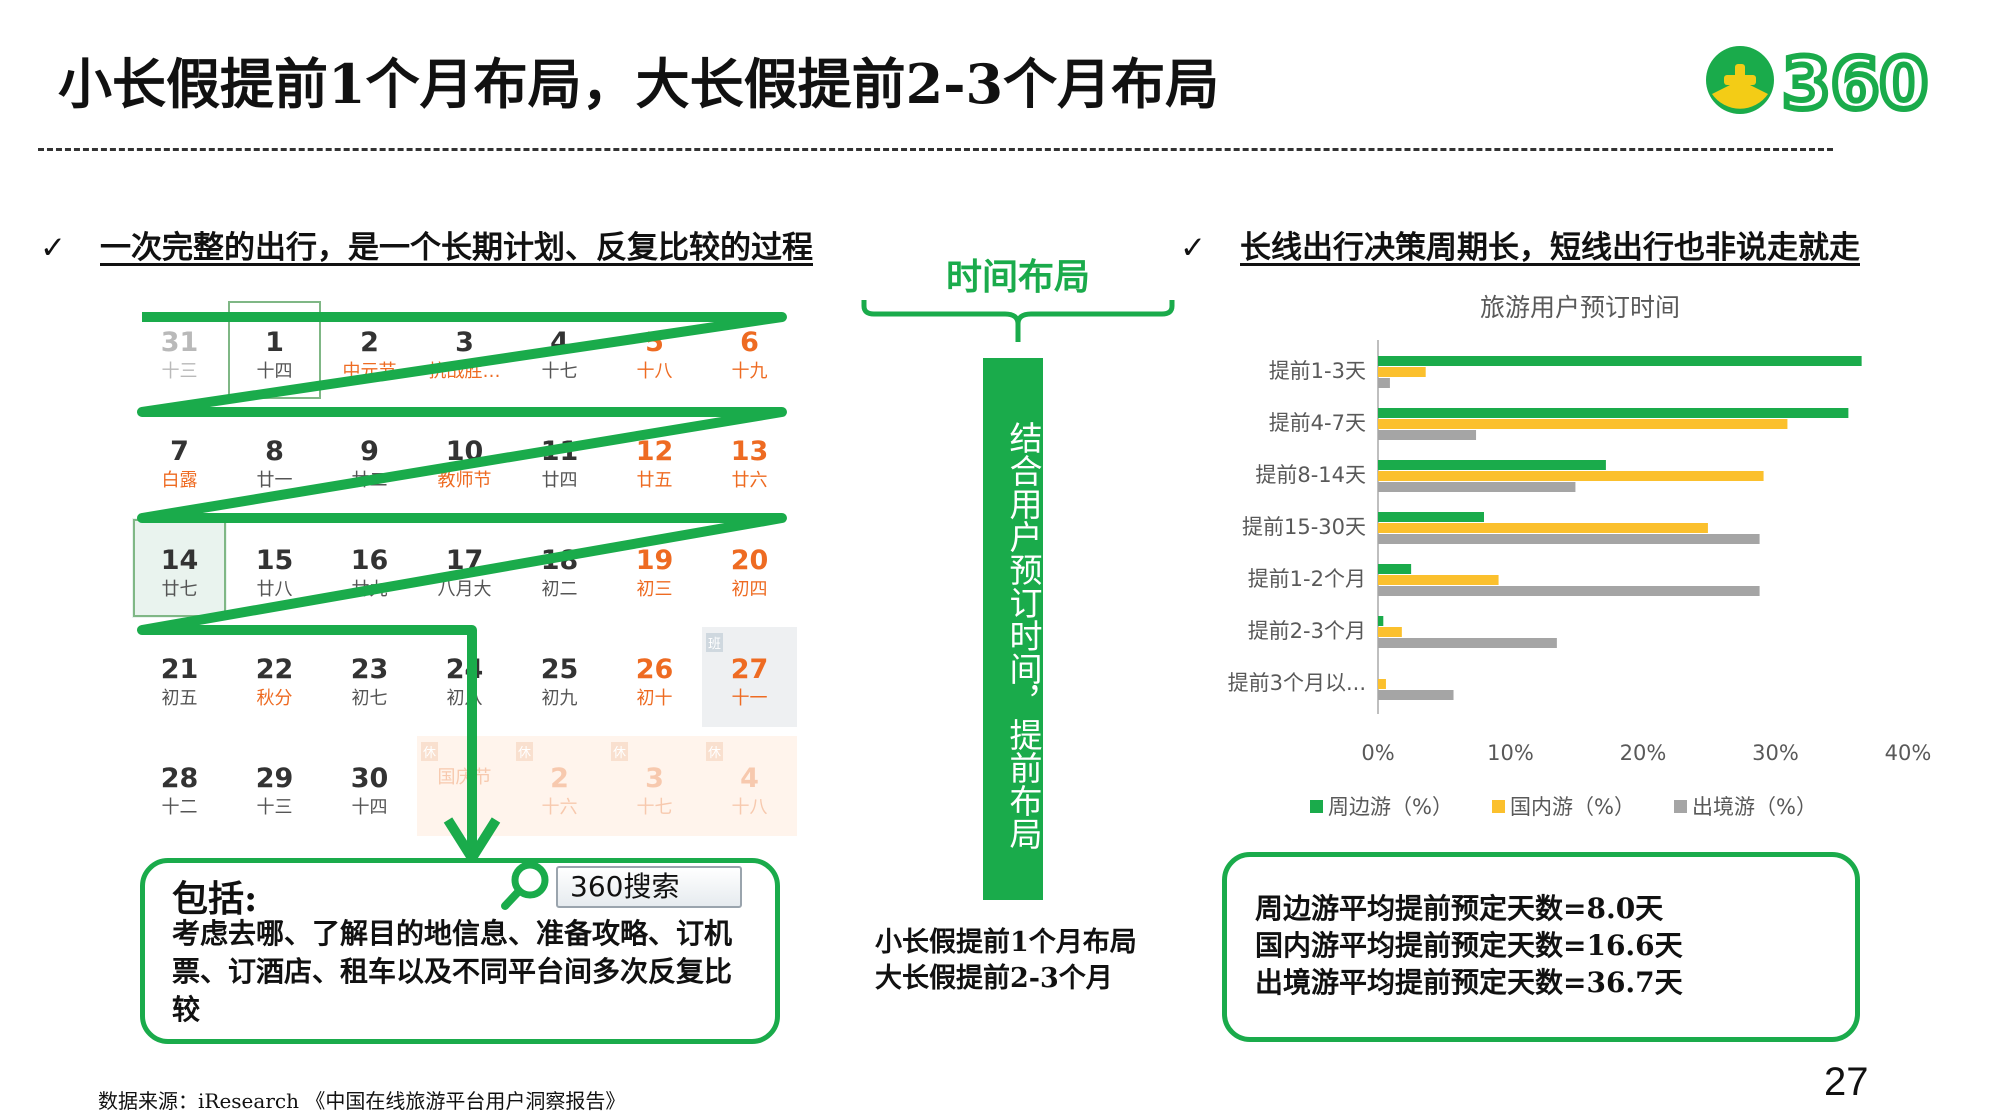  What do you see at coordinates (369, 568) in the screenshot?
I see `calendar-day: 16 廿九` at bounding box center [369, 568].